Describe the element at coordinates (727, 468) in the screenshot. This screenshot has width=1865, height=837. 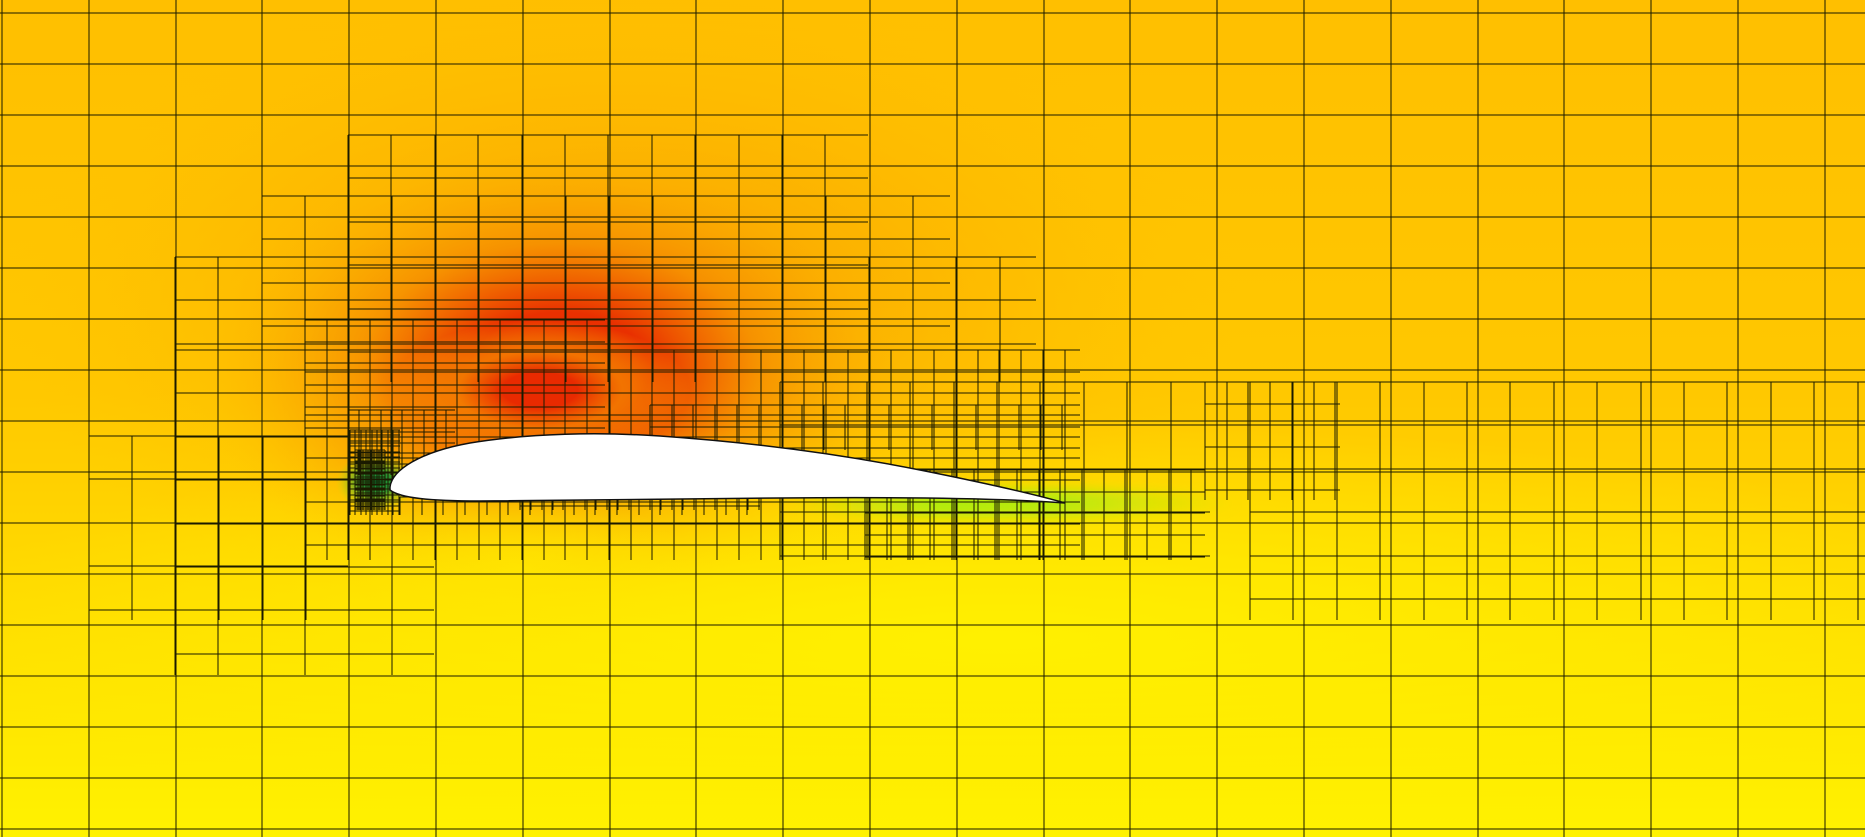
I see `airfoil-body` at that location.